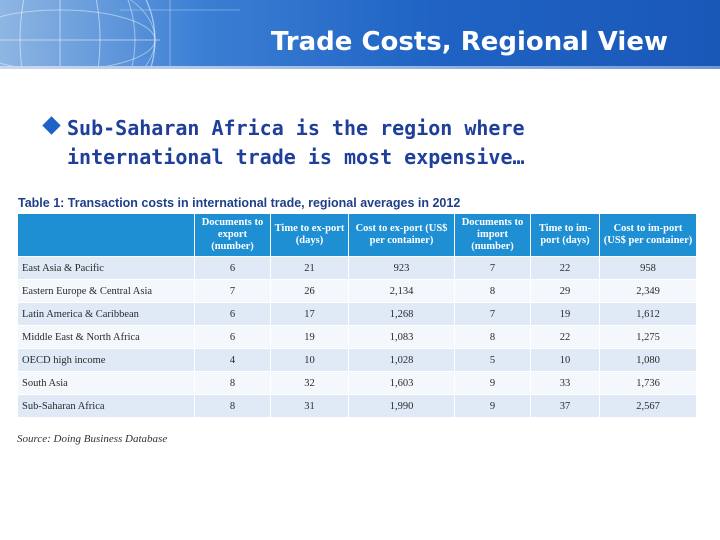 The image size is (720, 540). What do you see at coordinates (401, 291) in the screenshot?
I see `value-cell: 2,134` at bounding box center [401, 291].